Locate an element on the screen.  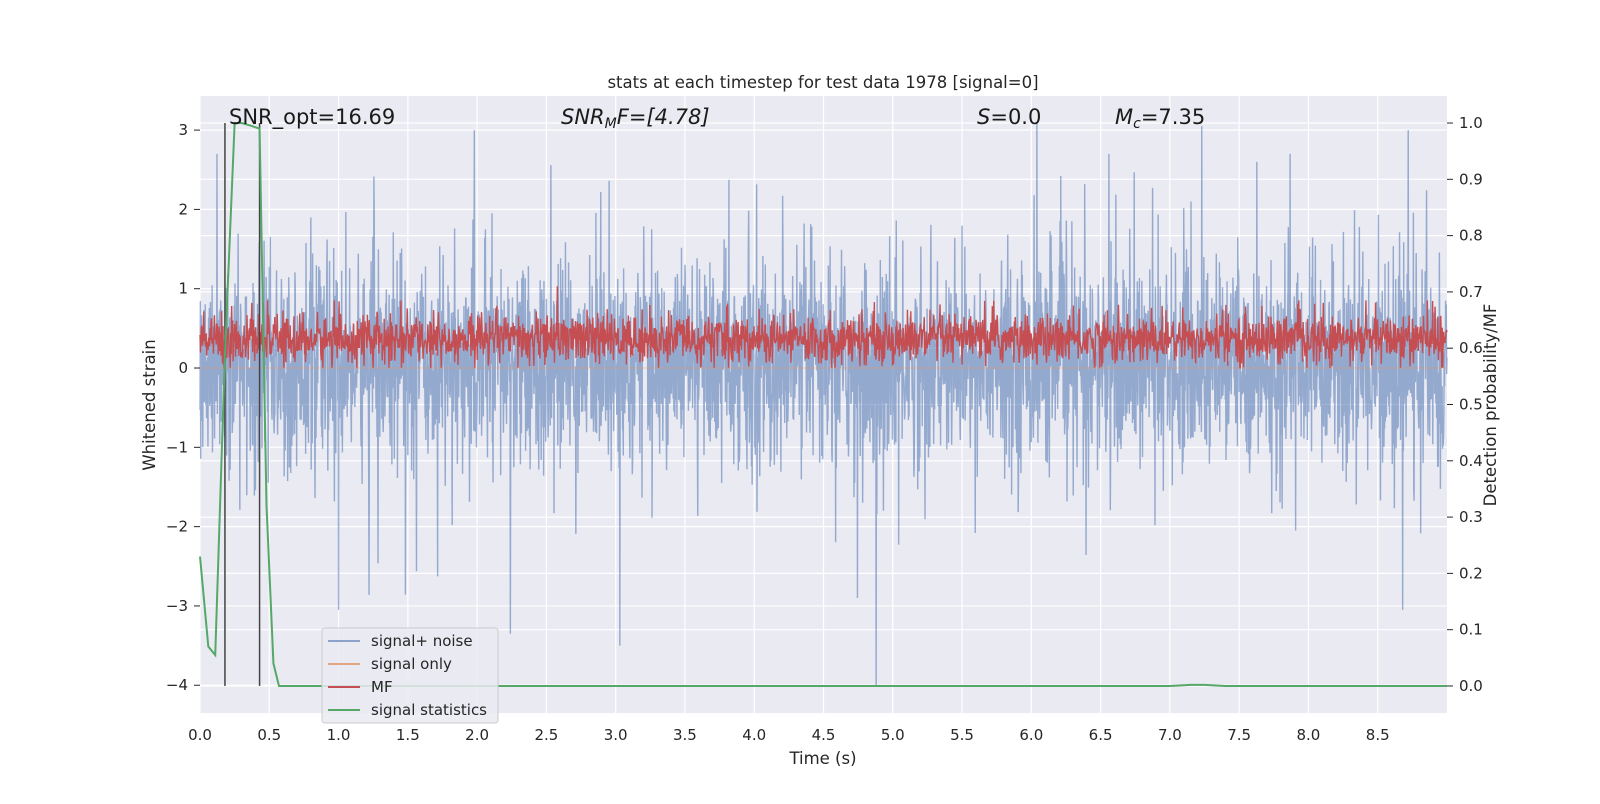
annotation-snr-mf: SNRMF=[4.78] is located at coordinates (635, 118).